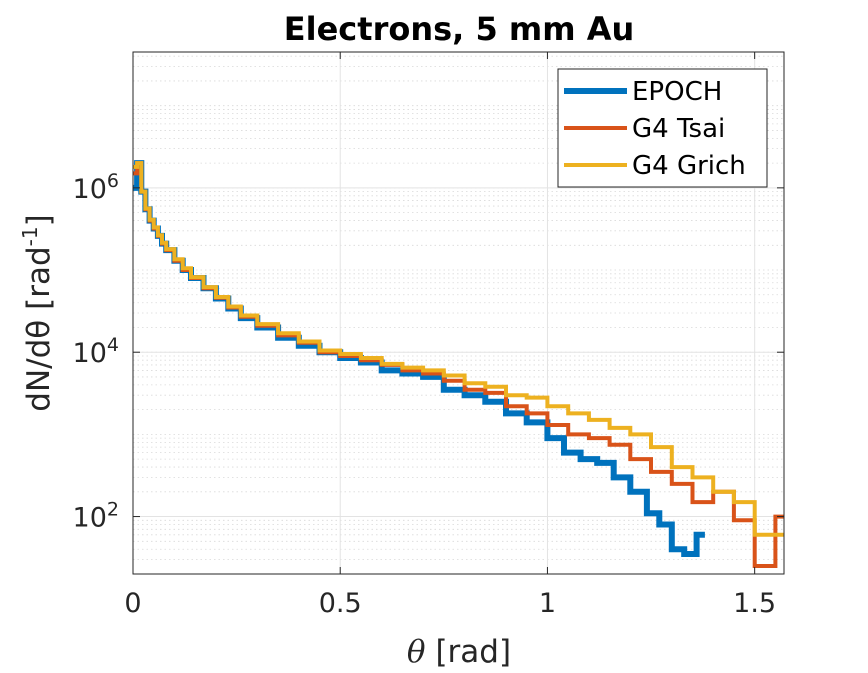 The width and height of the screenshot is (868, 673). What do you see at coordinates (96, 516) in the screenshot?
I see `y-tick-label: 10²` at bounding box center [96, 516].